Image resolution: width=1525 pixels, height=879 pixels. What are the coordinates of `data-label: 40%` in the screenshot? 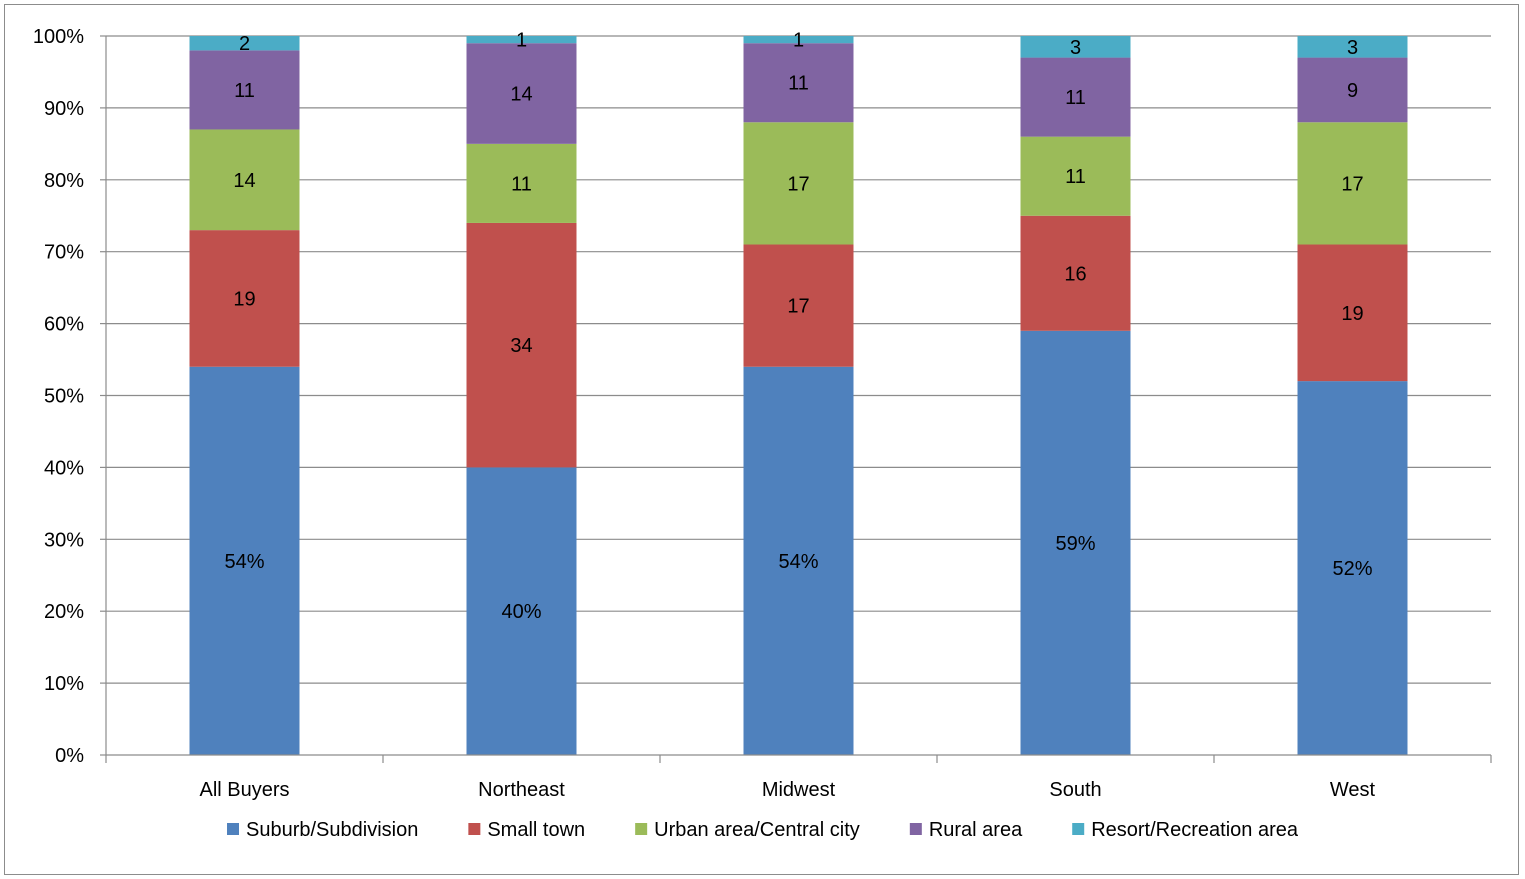 It's located at (521, 612).